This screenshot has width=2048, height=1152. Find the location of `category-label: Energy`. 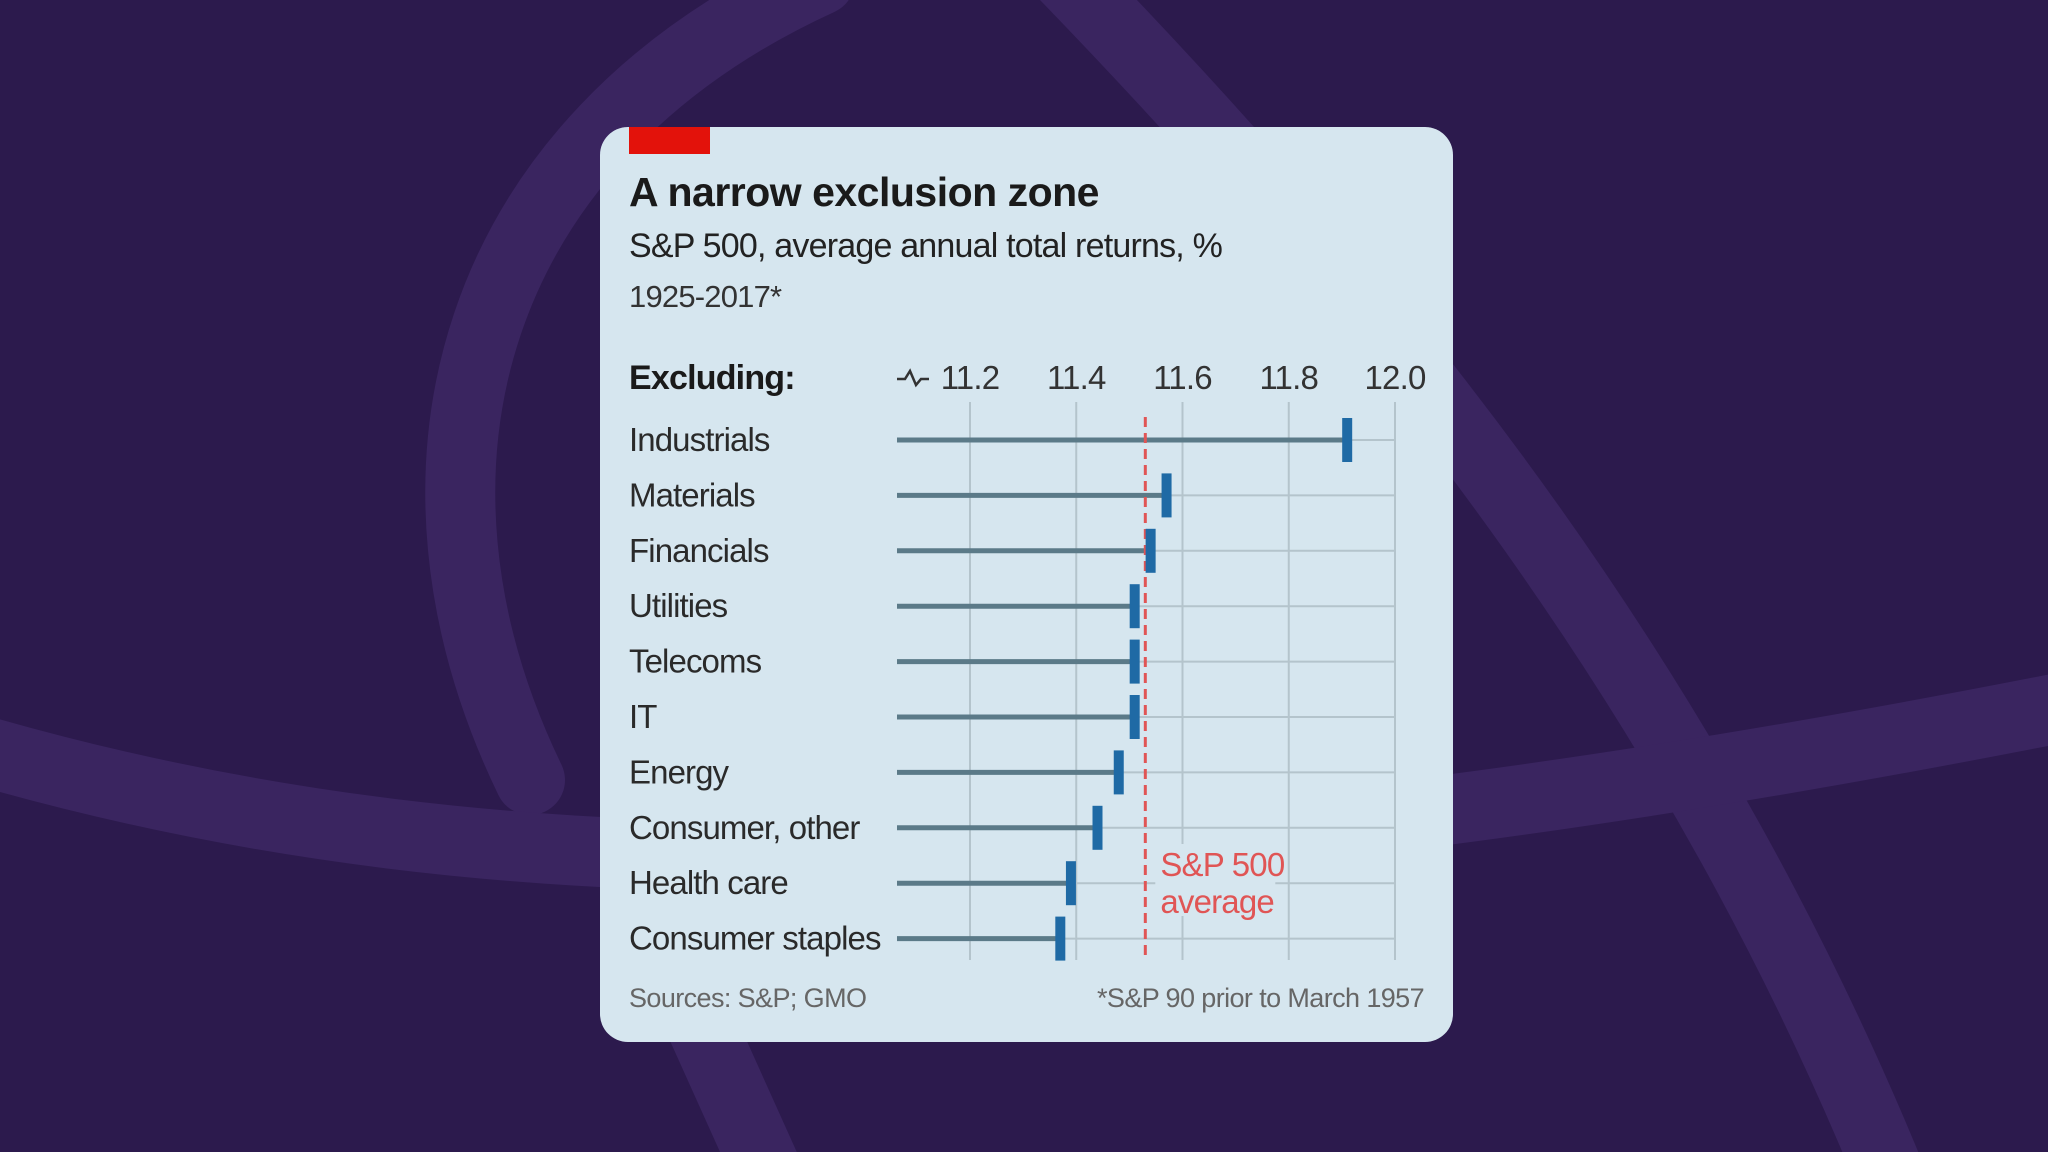

category-label: Energy is located at coordinates (679, 771).